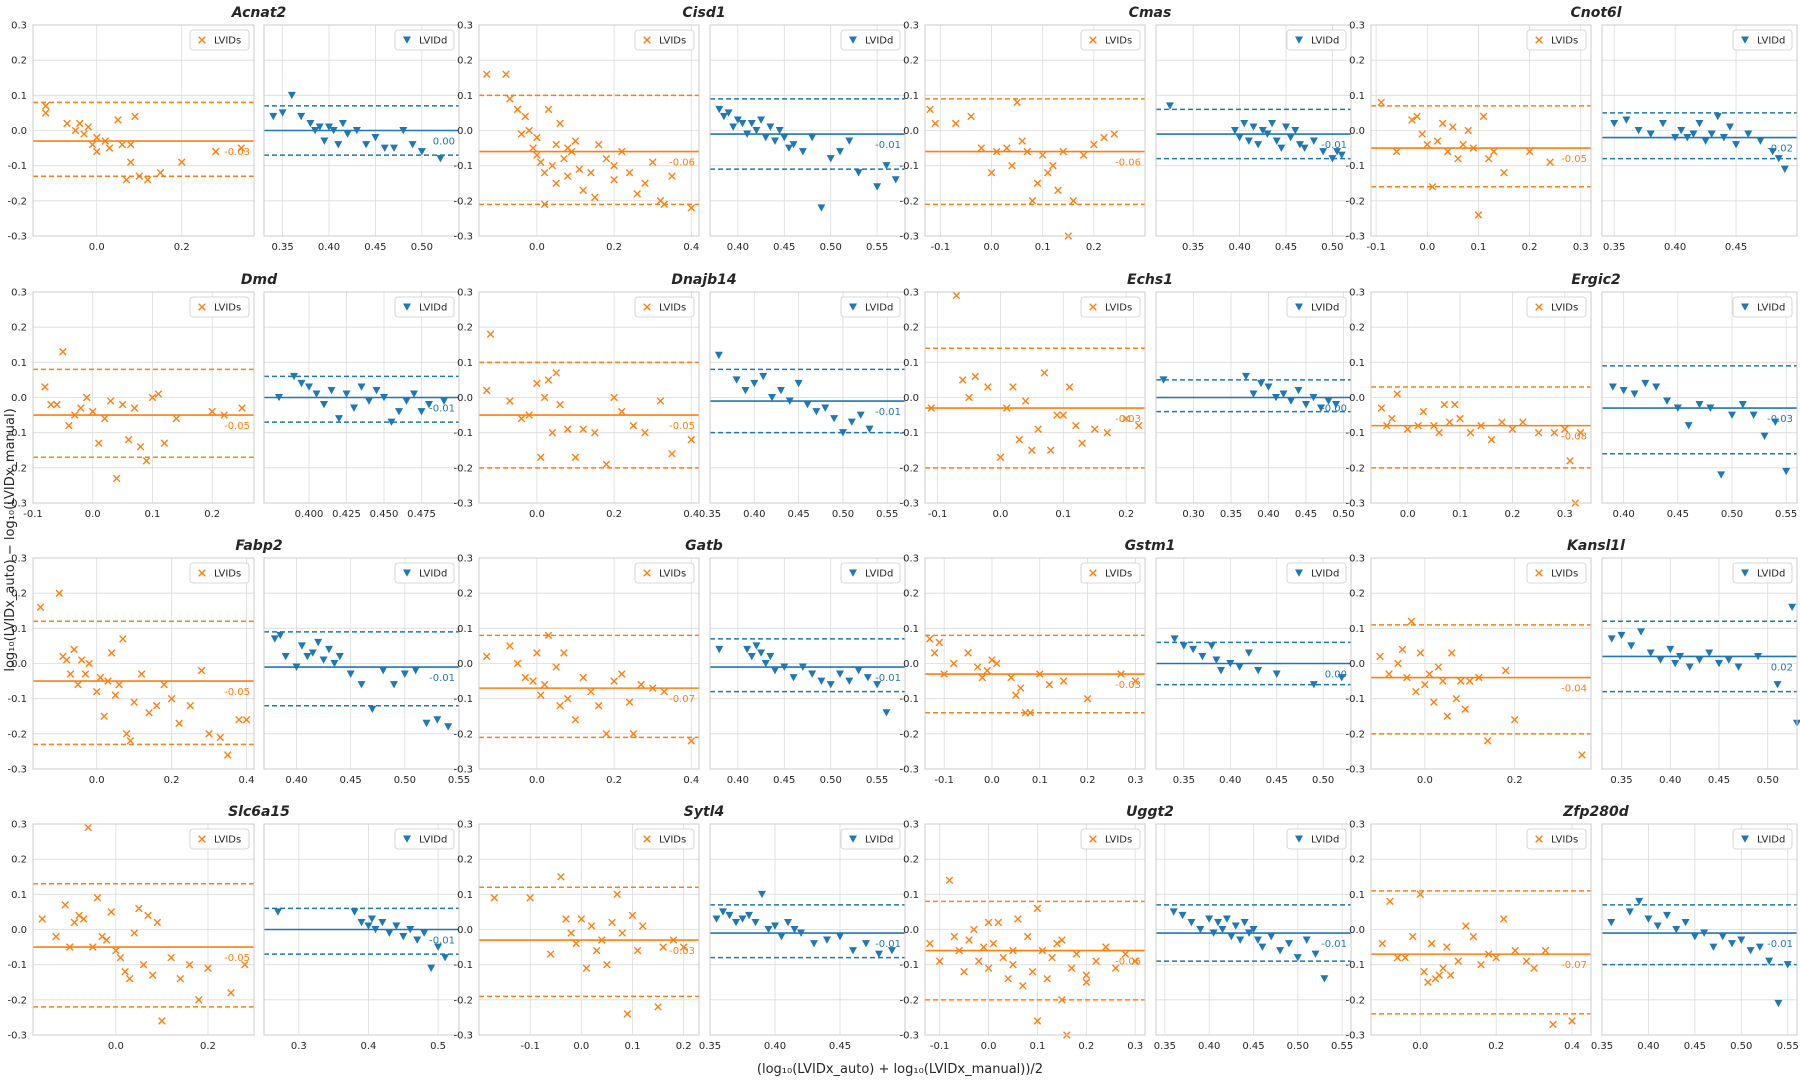  I want to click on y-tick-label: 0.3, so click(19, 559).